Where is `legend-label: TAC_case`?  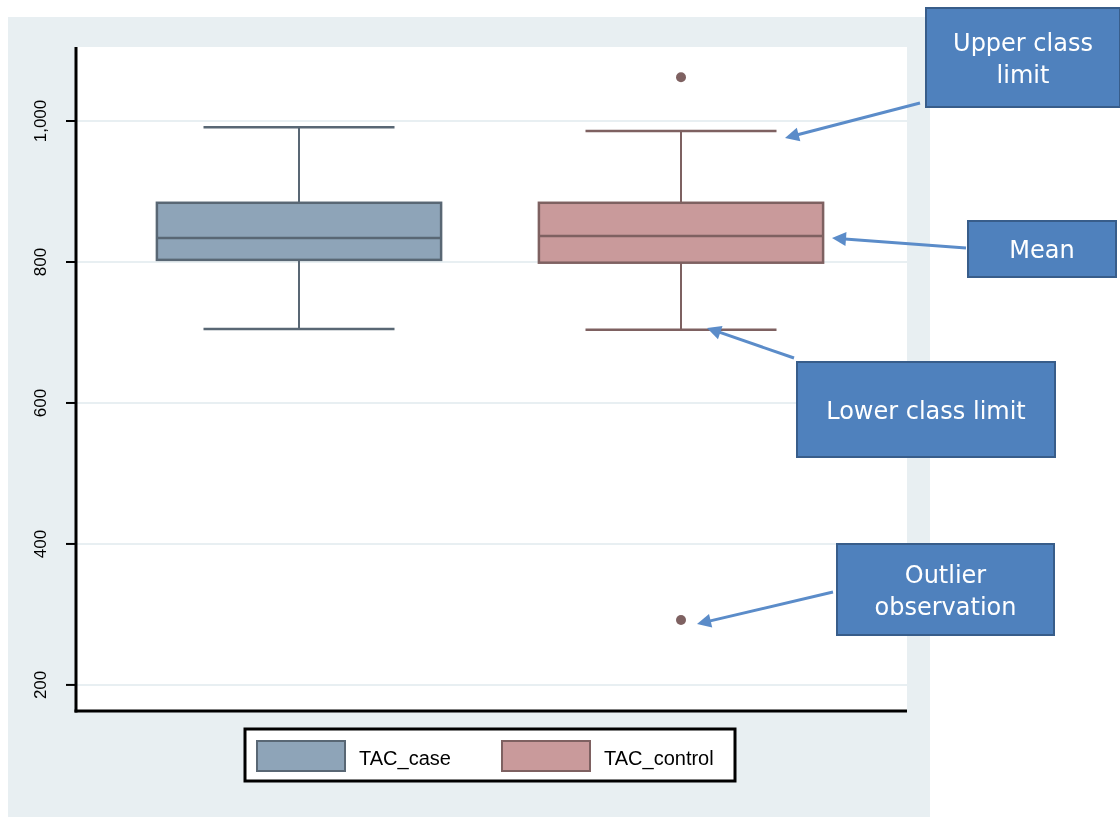
legend-label: TAC_case is located at coordinates (405, 758).